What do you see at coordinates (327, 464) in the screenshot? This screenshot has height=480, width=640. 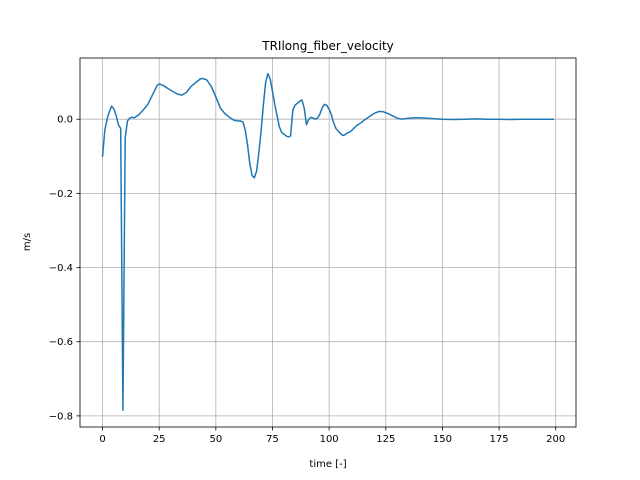 I see `x-axis-label: time [-]` at bounding box center [327, 464].